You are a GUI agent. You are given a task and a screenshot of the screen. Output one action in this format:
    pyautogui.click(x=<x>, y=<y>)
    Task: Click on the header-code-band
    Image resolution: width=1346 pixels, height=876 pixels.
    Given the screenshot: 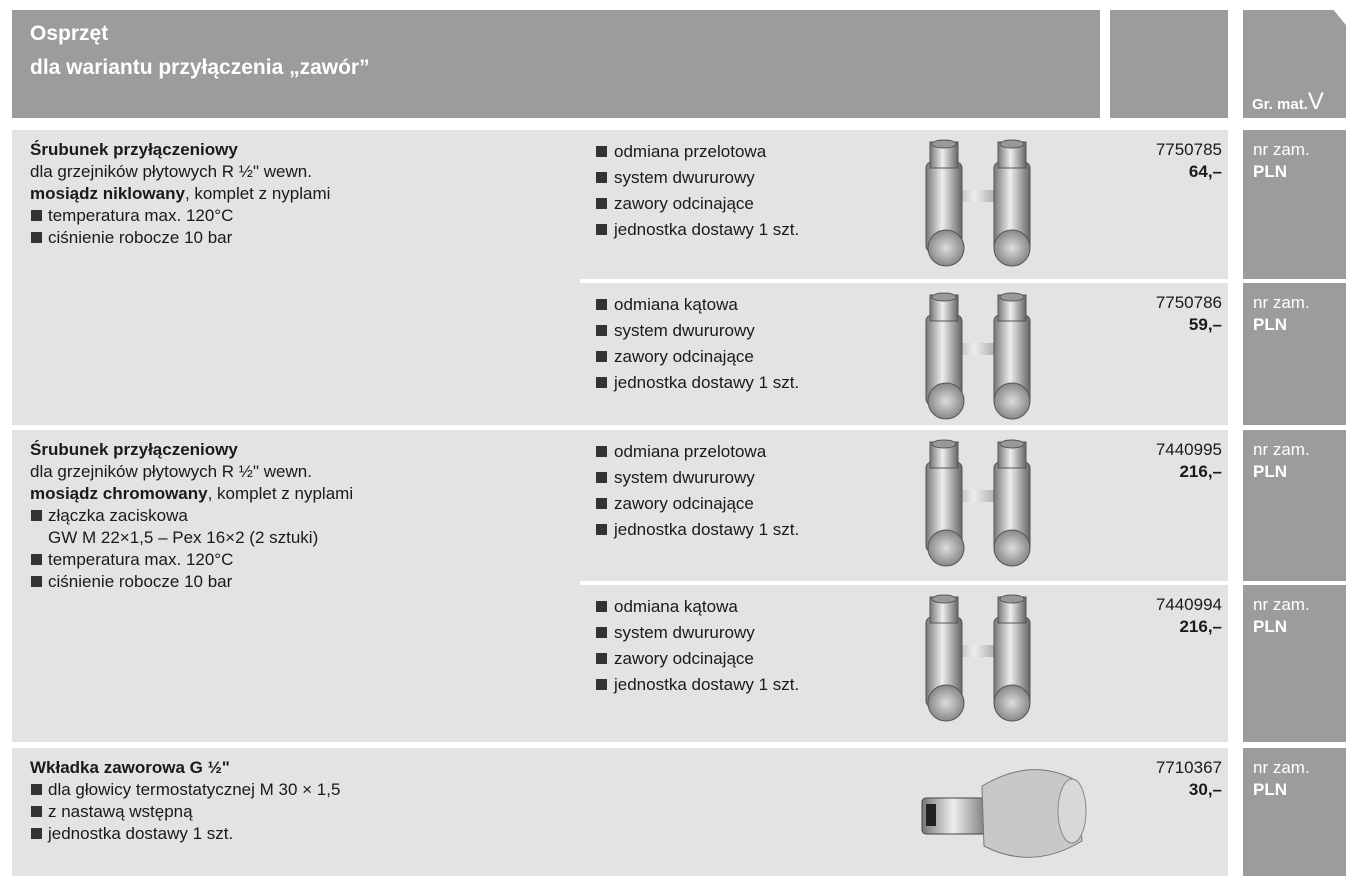 What is the action you would take?
    pyautogui.click(x=1169, y=64)
    